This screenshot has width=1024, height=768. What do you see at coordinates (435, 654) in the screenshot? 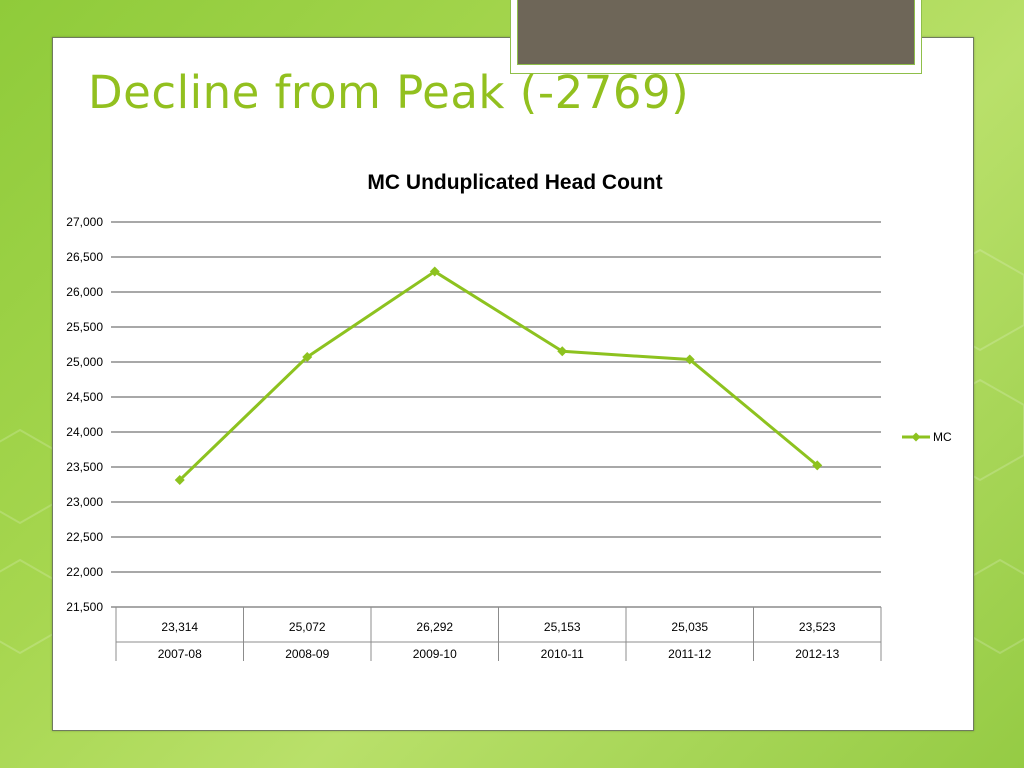
I see `x-category-label: 2009-10` at bounding box center [435, 654].